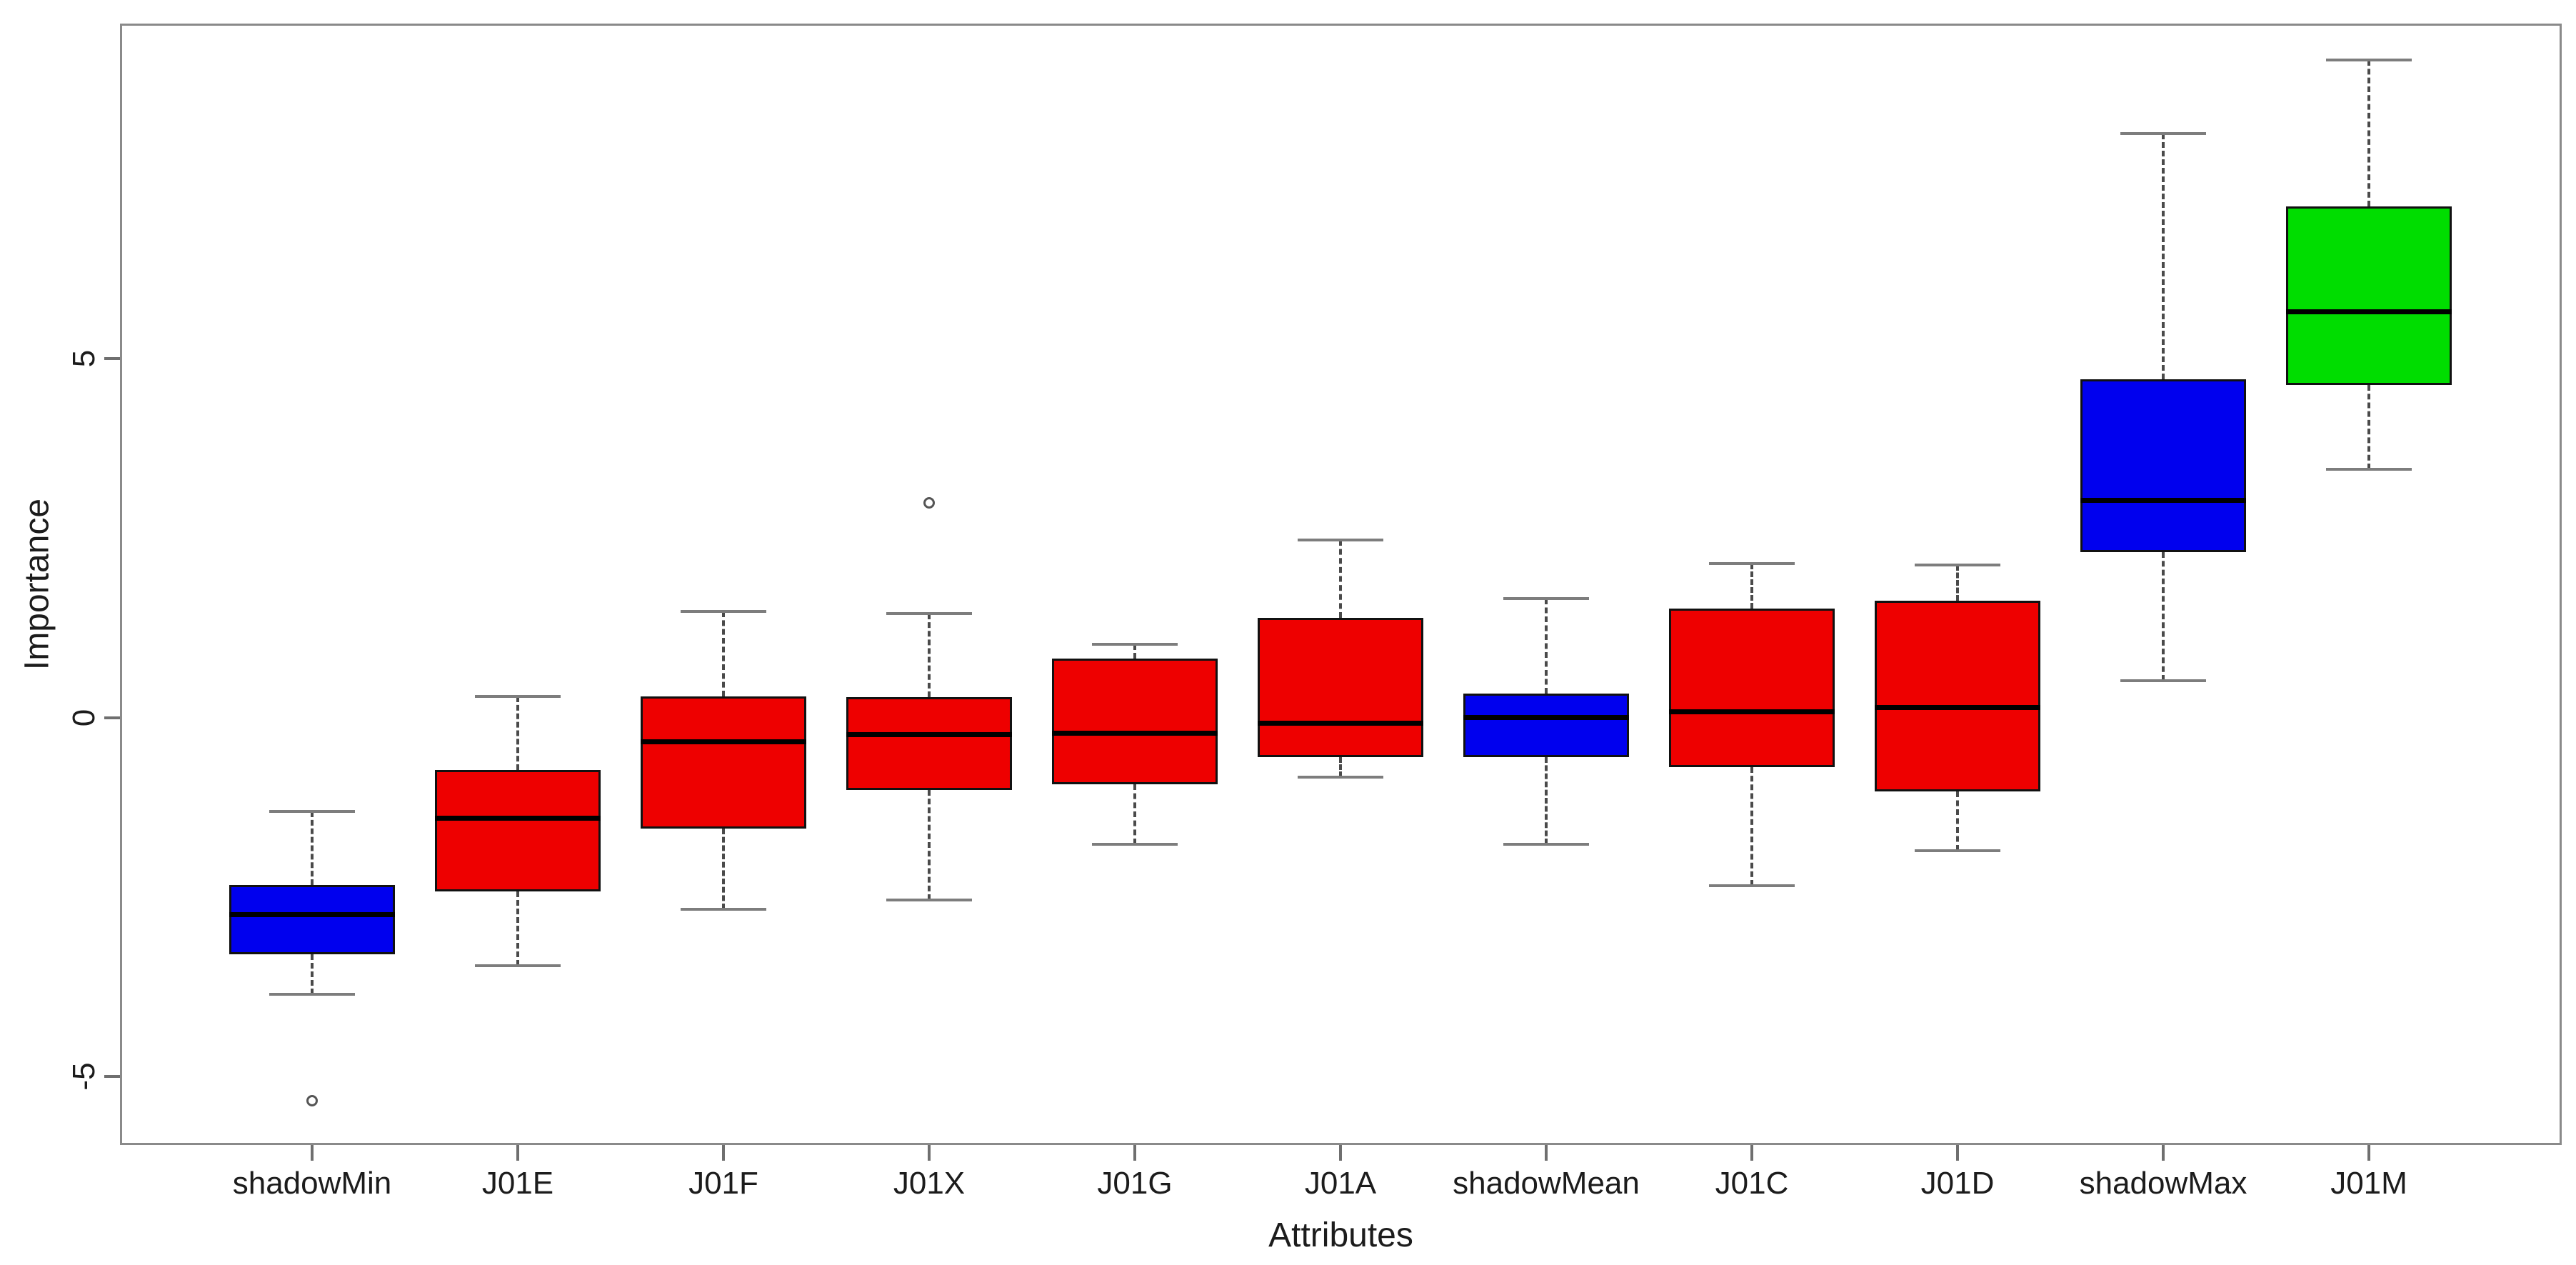 The height and width of the screenshot is (1265, 2576). I want to click on x-category-label-J01D: J01D, so click(1957, 1183).